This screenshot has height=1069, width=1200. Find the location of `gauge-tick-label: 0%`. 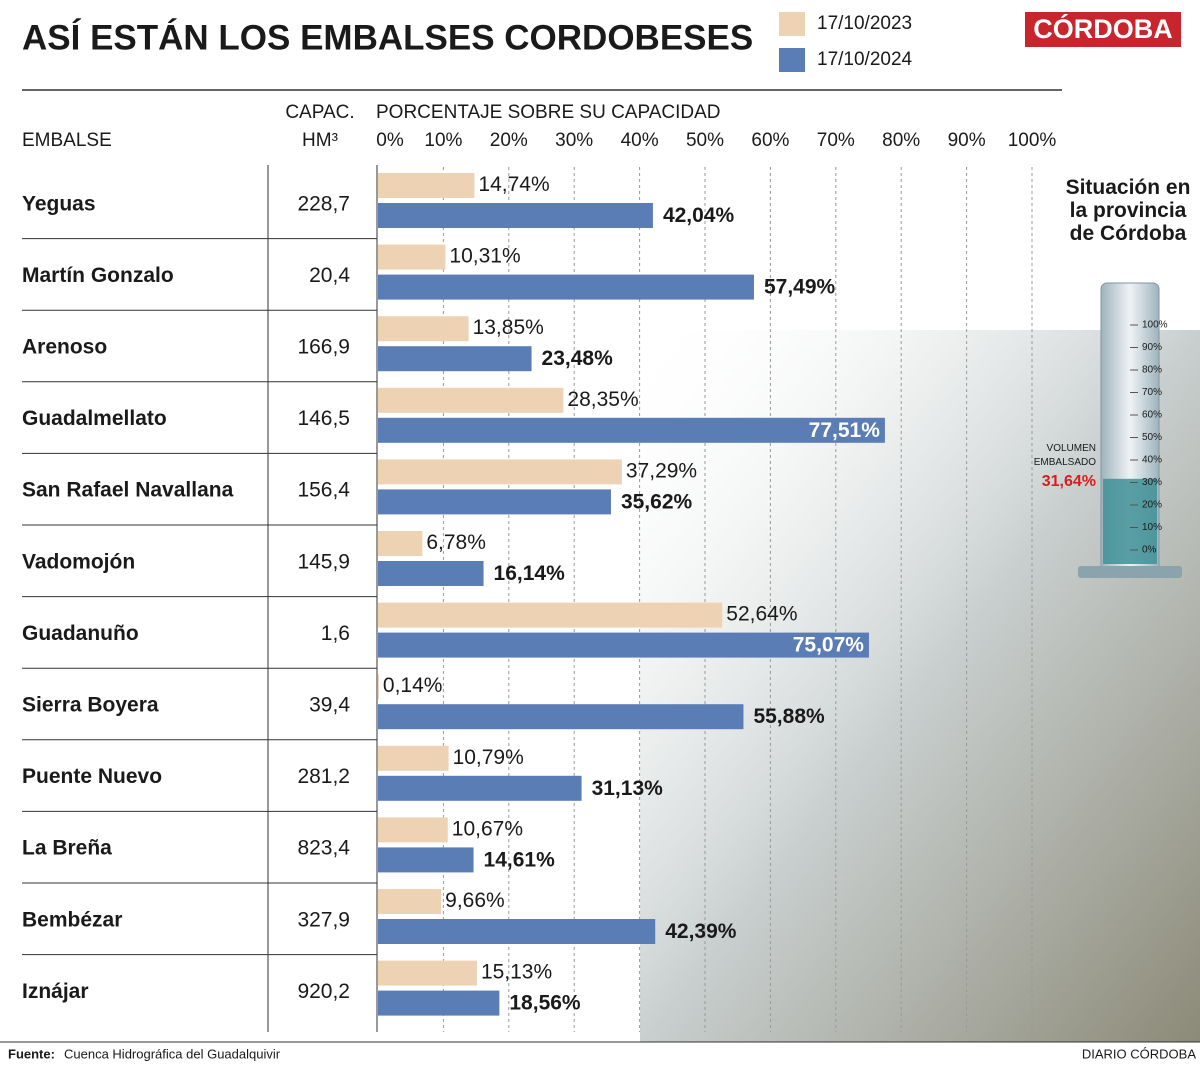

gauge-tick-label: 0% is located at coordinates (1149, 550).